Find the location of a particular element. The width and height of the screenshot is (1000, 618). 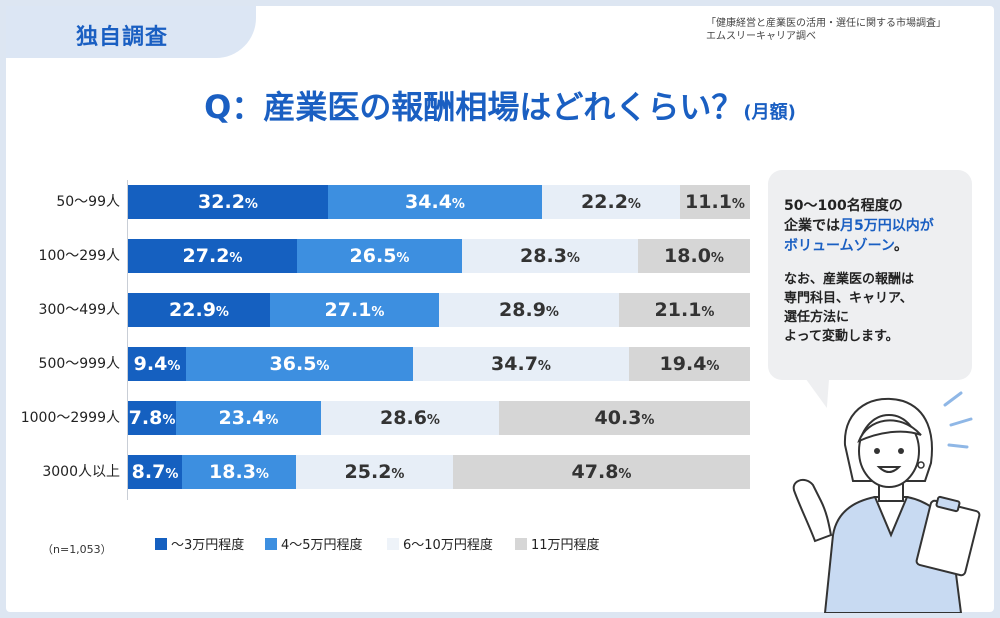

badge: 独自調査 is located at coordinates (131, 32).